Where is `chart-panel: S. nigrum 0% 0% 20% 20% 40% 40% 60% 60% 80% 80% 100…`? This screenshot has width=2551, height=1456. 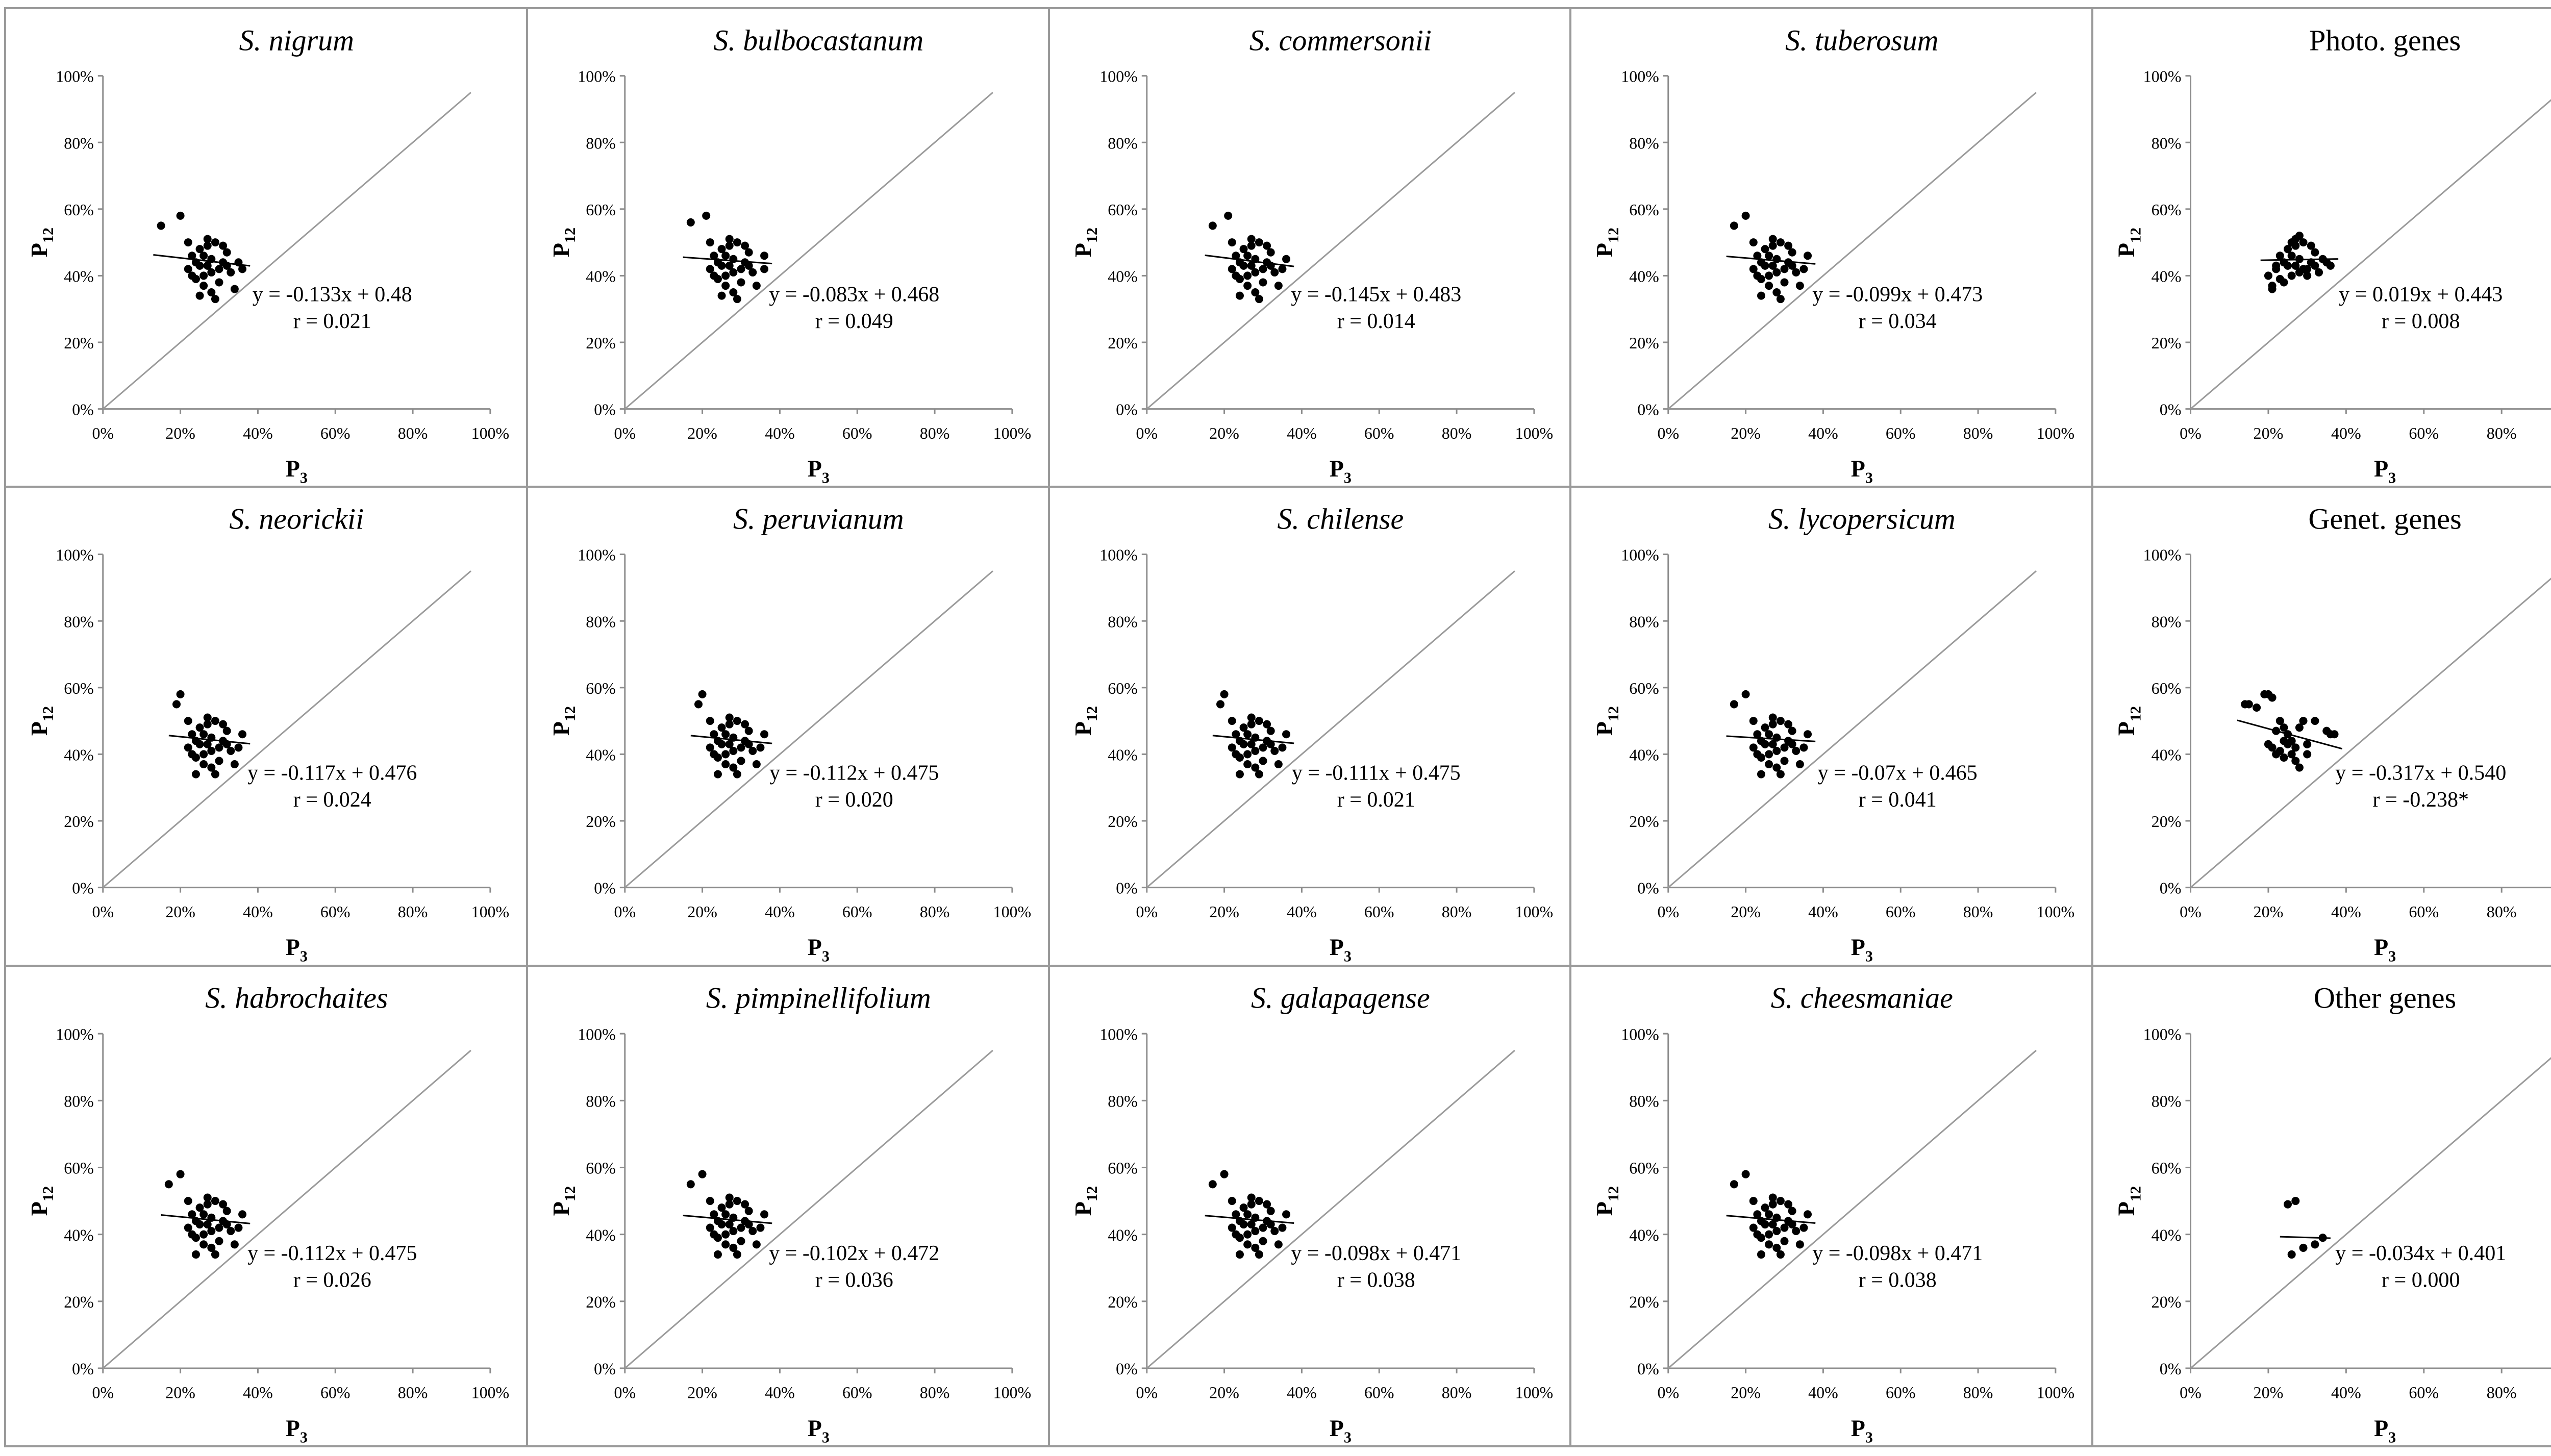 chart-panel: S. nigrum 0% 0% 20% 20% 40% 40% 60% 60% 80% 80% 100… is located at coordinates (267, 248).